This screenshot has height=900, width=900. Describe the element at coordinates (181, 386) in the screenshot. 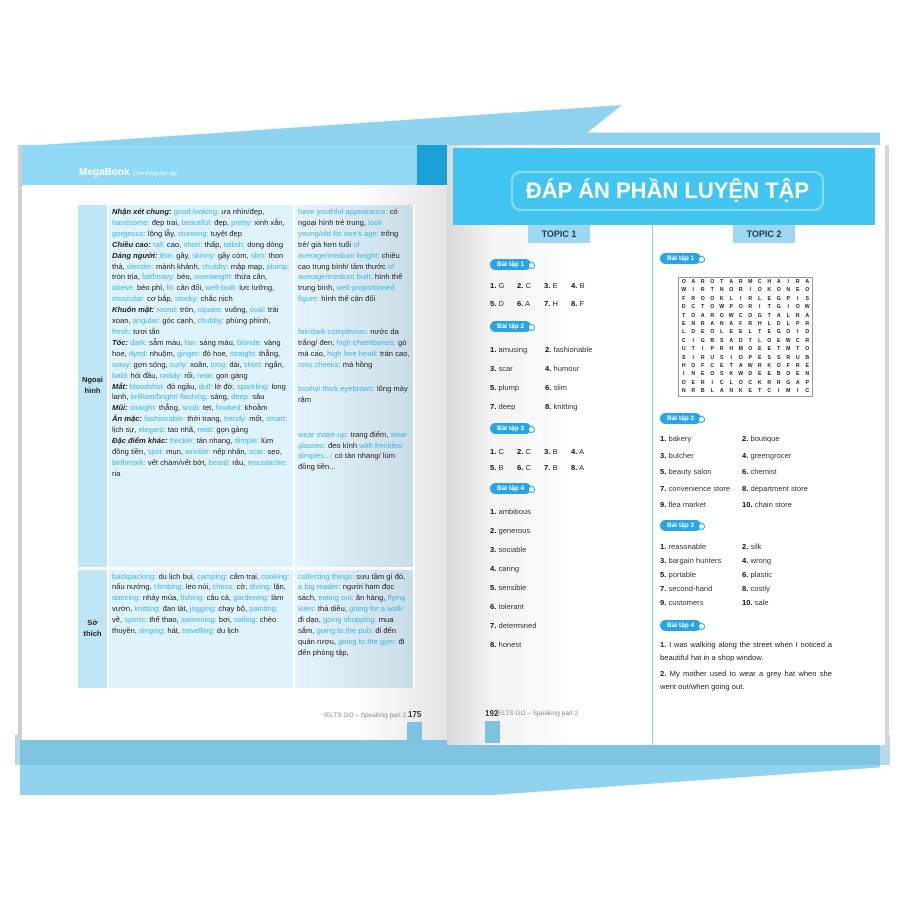

I see `vocab-definition: đỏ ngầu,` at that location.